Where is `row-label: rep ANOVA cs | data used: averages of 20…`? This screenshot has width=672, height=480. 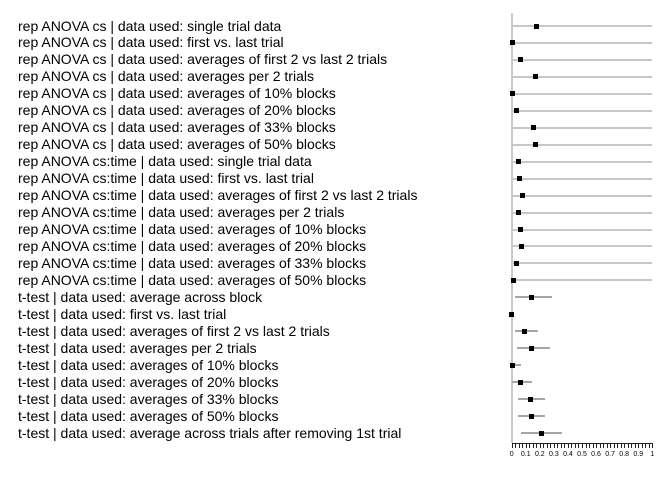
row-label: rep ANOVA cs | data used: averages of 20… is located at coordinates (177, 110).